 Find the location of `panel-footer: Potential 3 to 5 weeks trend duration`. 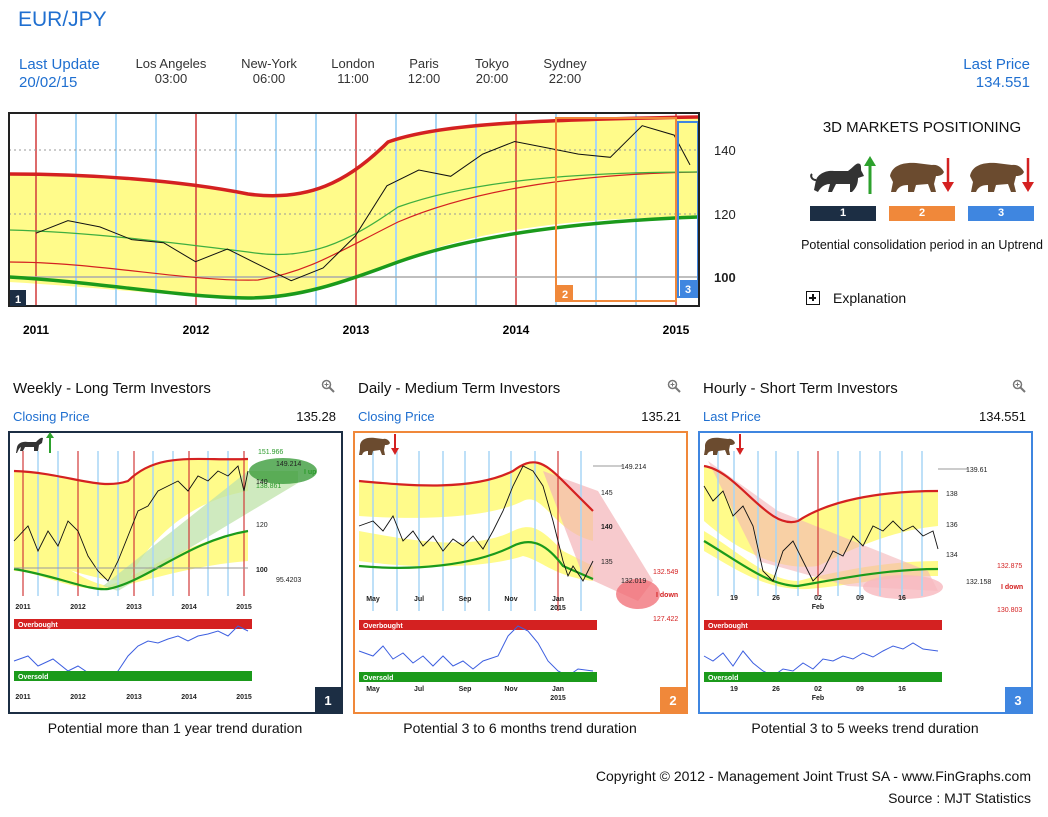

panel-footer: Potential 3 to 5 weeks trend duration is located at coordinates (865, 728).